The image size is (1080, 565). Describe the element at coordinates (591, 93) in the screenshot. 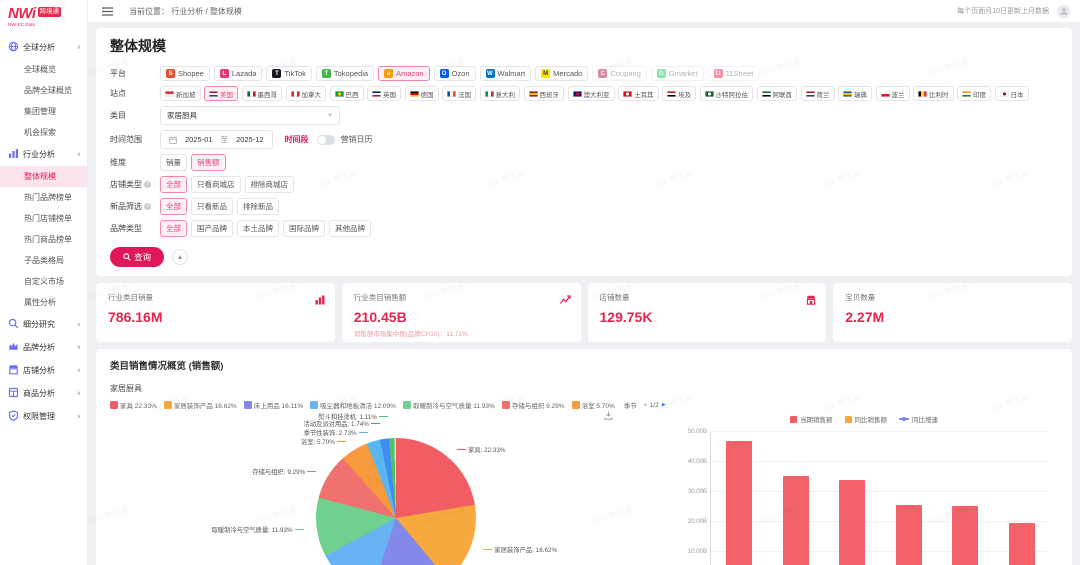

I see `filter-chip-澳大利亚: 澳大利亚` at that location.